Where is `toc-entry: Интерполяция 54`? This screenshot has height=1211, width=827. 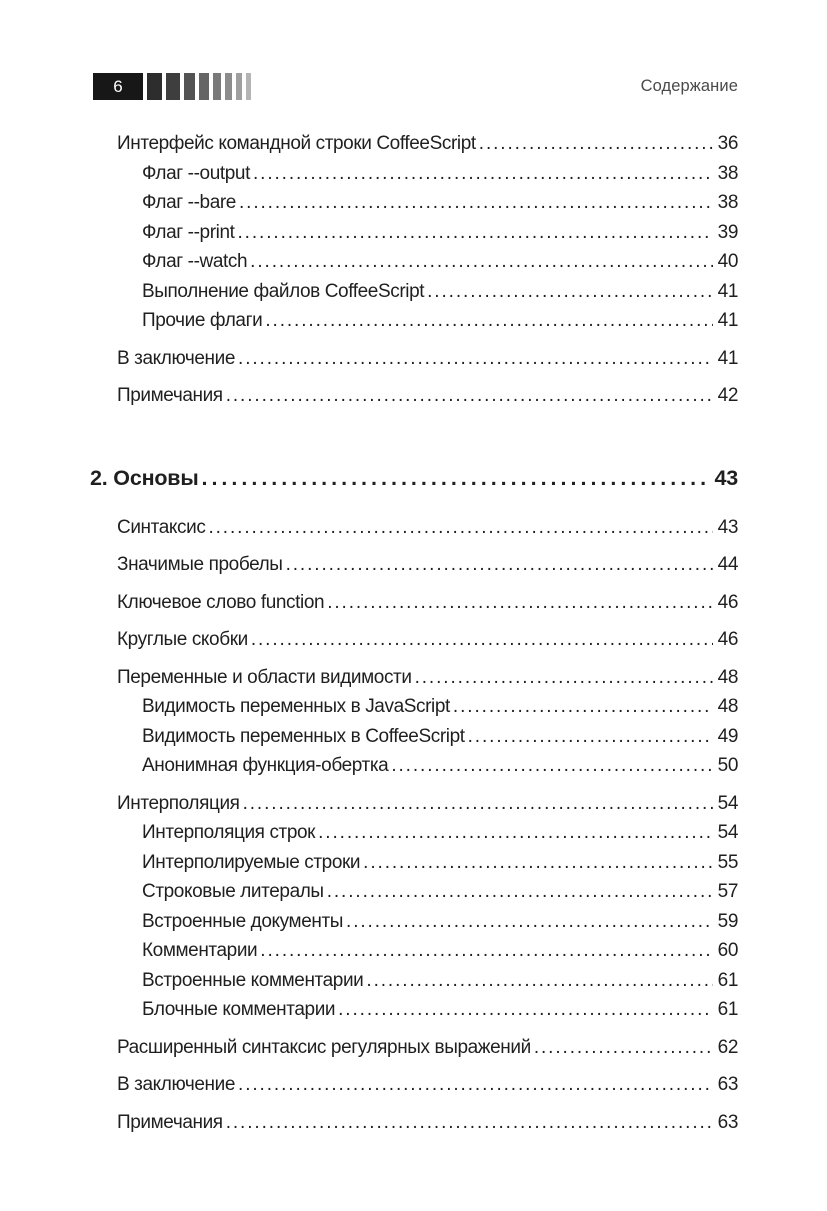
toc-entry: Интерполяция 54 is located at coordinates (414, 804).